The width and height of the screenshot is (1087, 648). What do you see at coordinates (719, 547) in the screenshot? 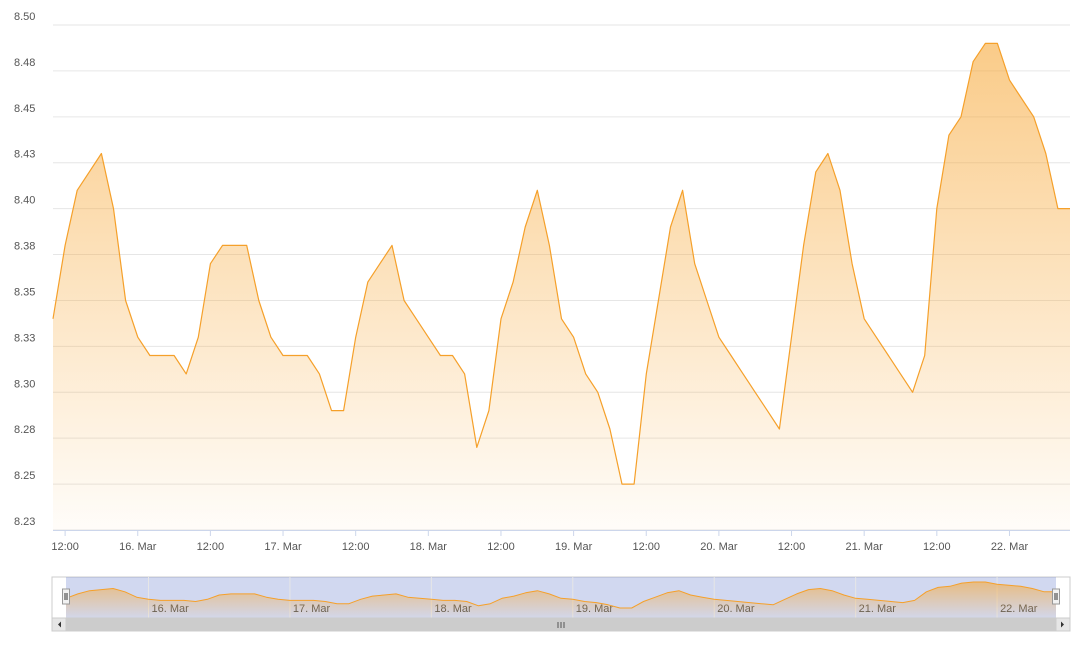
I see `x-tick-label: 20. Mar` at bounding box center [719, 547].